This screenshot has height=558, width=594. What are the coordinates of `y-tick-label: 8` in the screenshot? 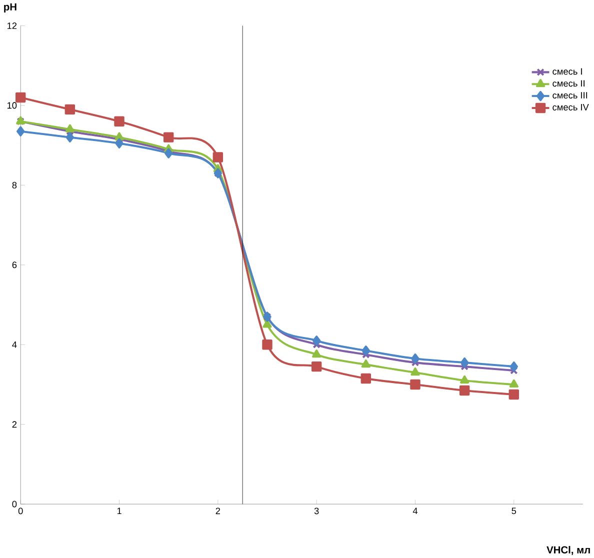 It's located at (14, 185).